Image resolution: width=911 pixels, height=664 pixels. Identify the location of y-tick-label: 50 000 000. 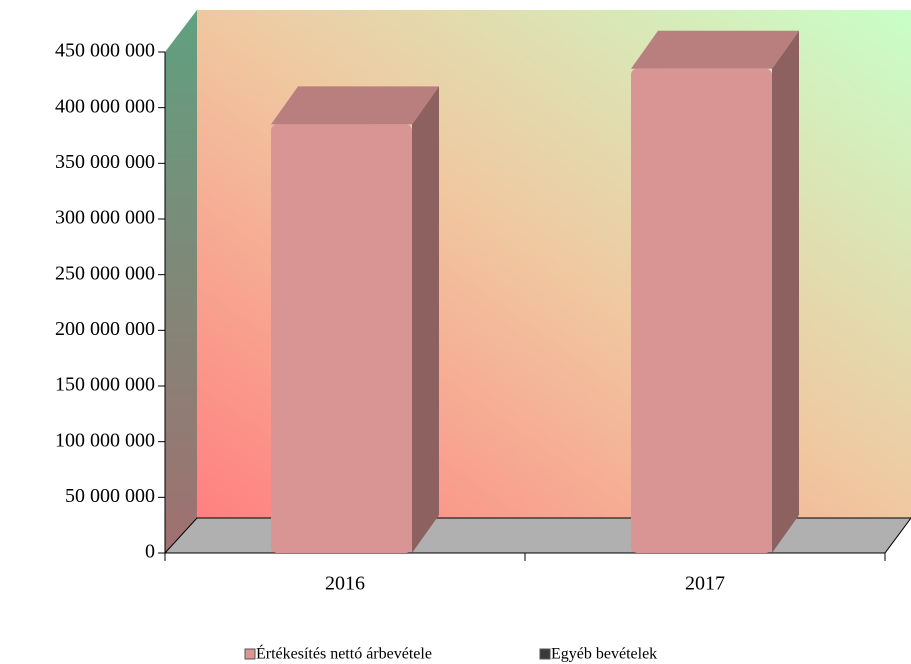
(110, 496).